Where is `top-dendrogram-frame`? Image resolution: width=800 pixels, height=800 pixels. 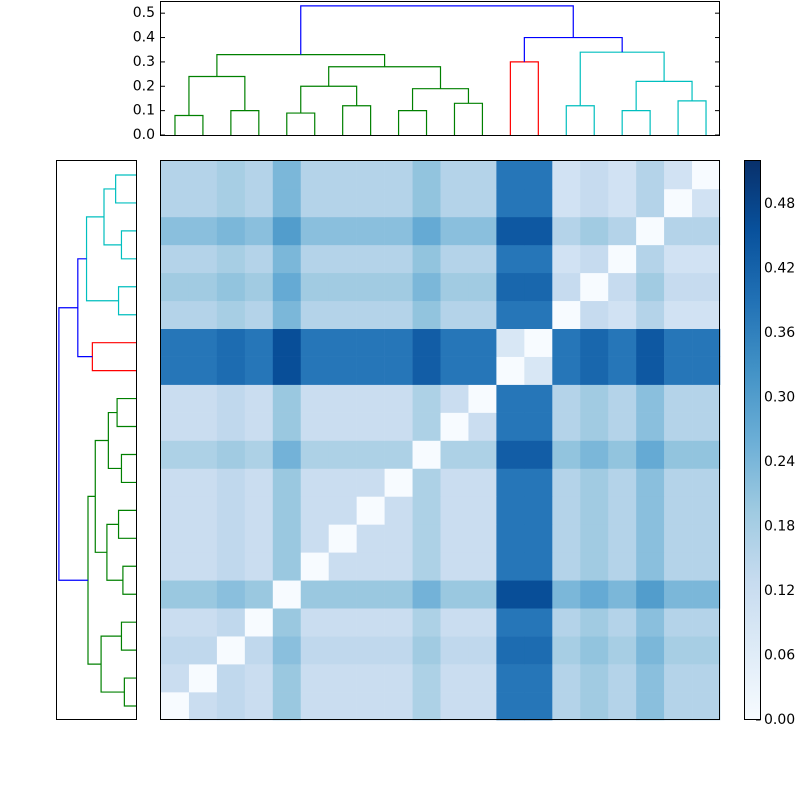
top-dendrogram-frame is located at coordinates (440, 68).